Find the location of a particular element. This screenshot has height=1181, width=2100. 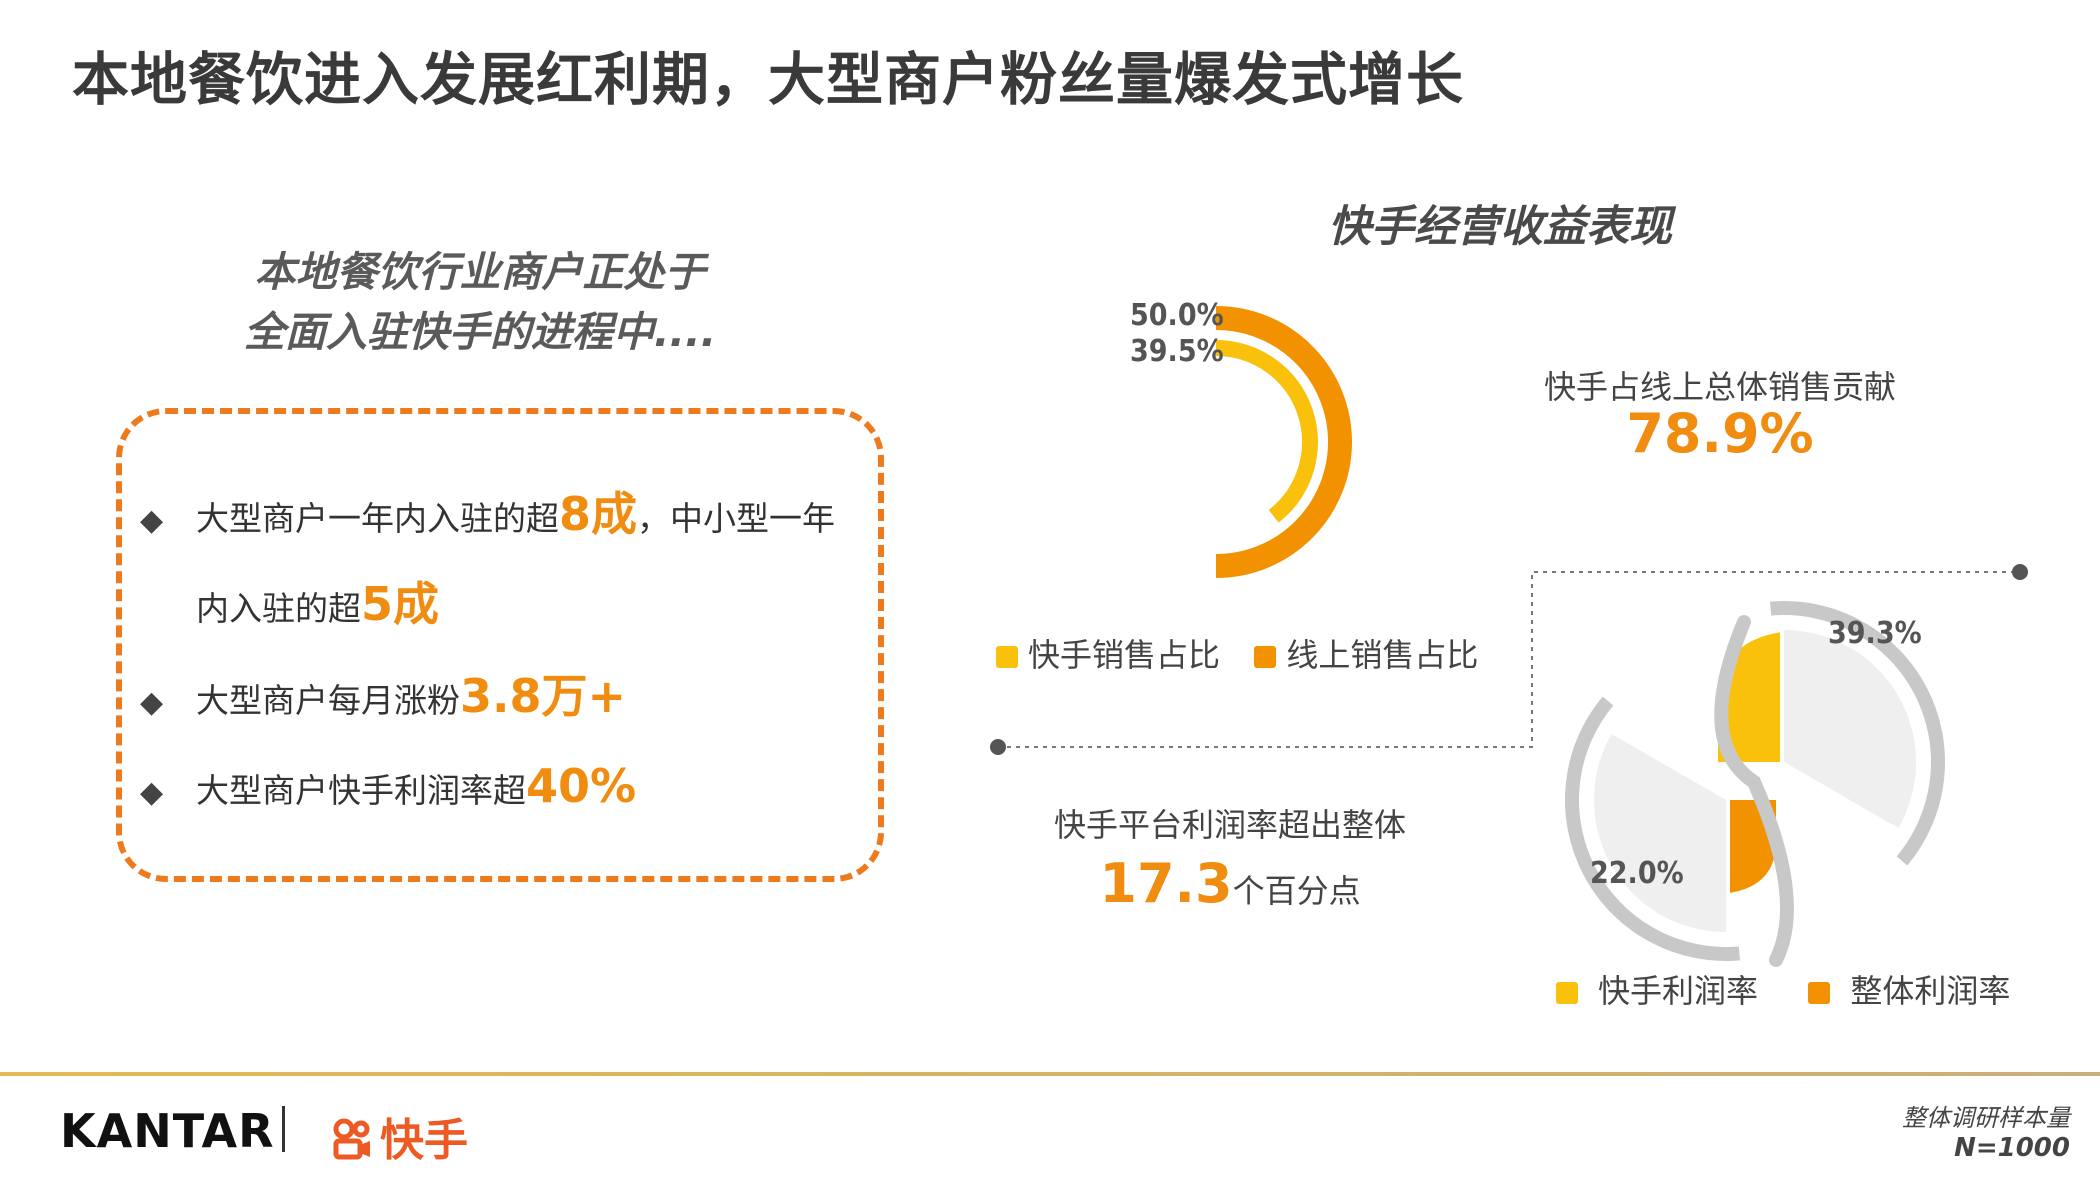

logo-divider is located at coordinates (283, 1129).